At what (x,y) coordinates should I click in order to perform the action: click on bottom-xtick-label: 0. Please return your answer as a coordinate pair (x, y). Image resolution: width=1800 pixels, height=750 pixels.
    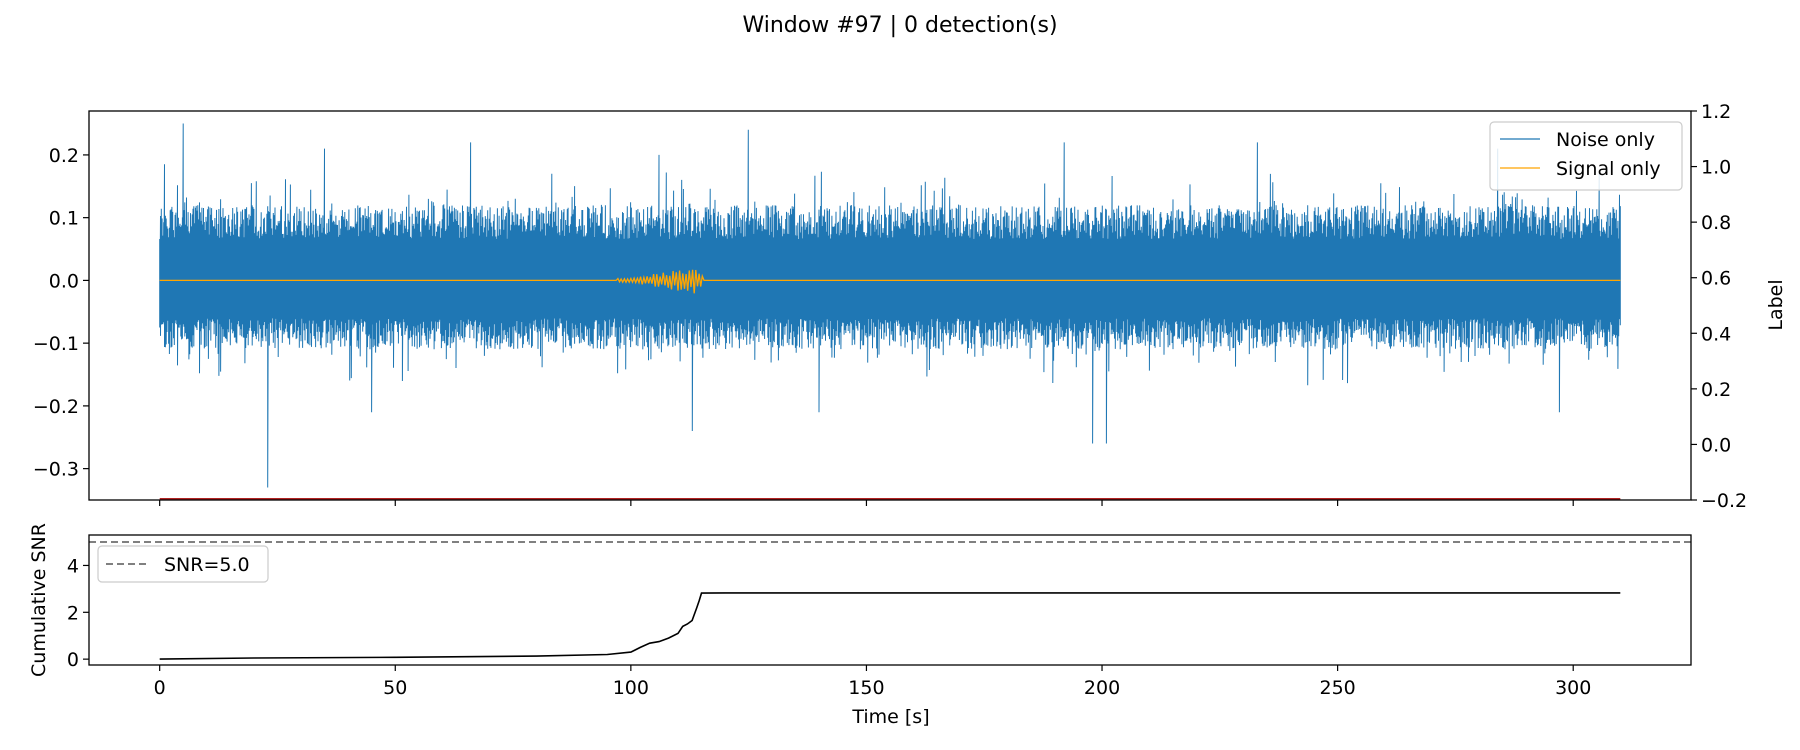
    Looking at the image, I should click on (160, 688).